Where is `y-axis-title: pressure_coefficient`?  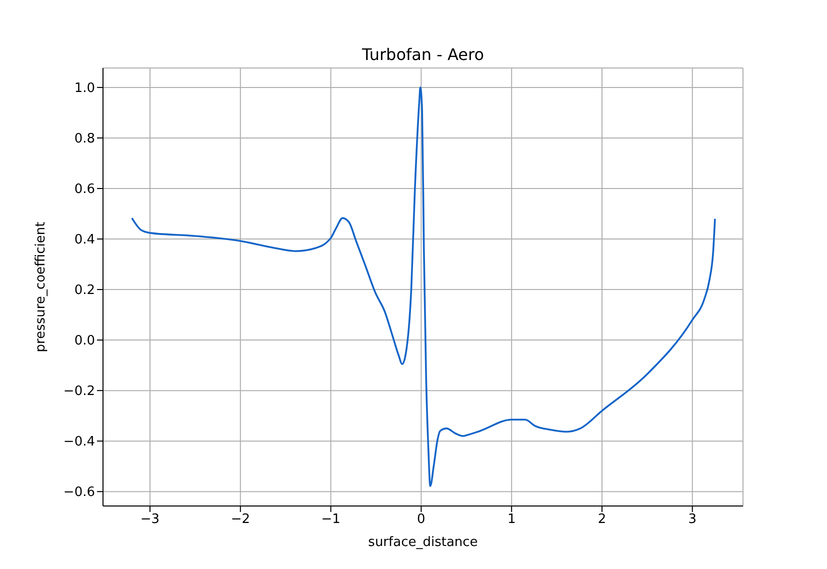 y-axis-title: pressure_coefficient is located at coordinates (41, 287).